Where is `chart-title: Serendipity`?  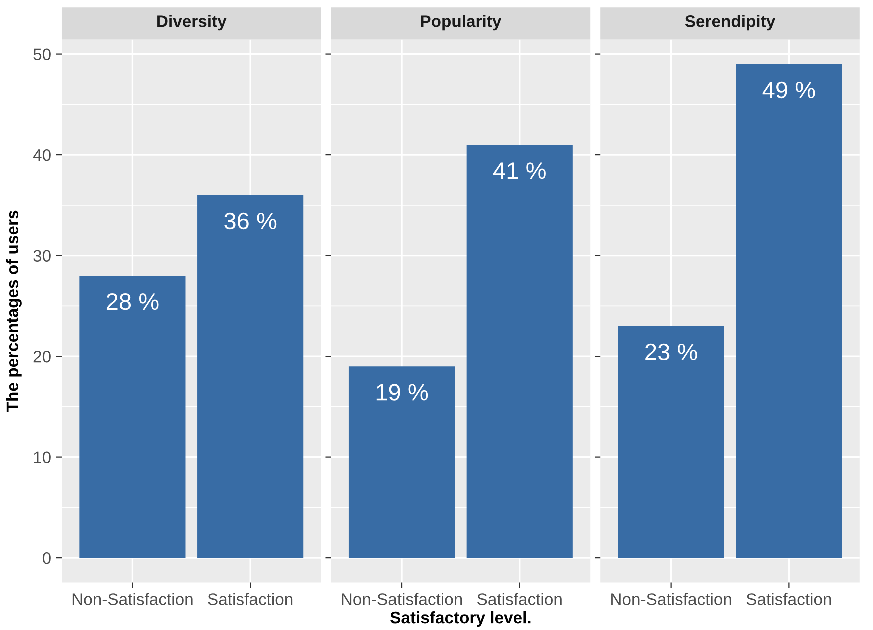
chart-title: Serendipity is located at coordinates (730, 23).